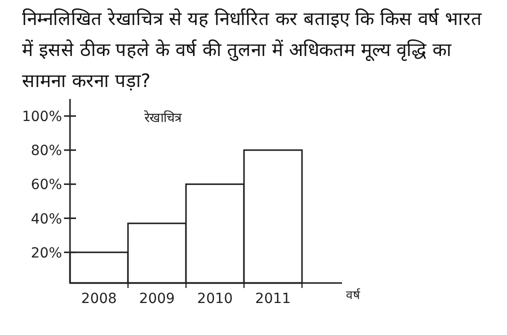  I want to click on y-tick-label: 20%, so click(46, 253).